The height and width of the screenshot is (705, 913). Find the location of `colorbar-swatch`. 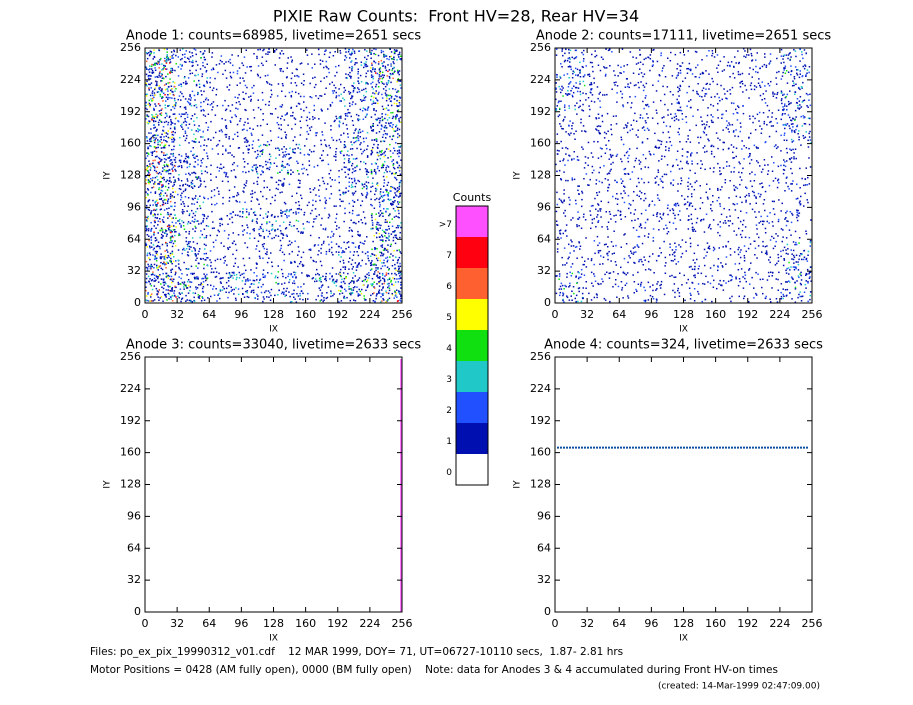

colorbar-swatch is located at coordinates (472, 376).